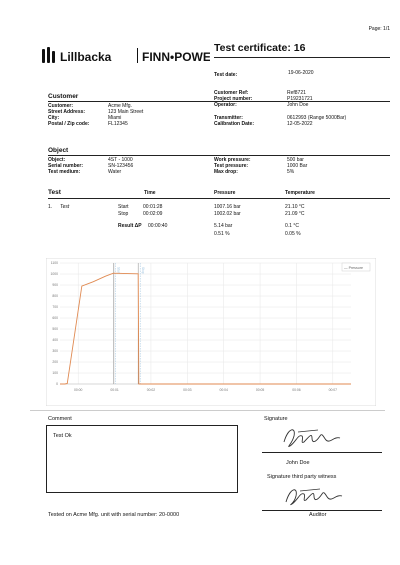 This screenshot has height=565, width=400. What do you see at coordinates (130, 226) in the screenshot?
I see `result-label: Result ΔP` at bounding box center [130, 226].